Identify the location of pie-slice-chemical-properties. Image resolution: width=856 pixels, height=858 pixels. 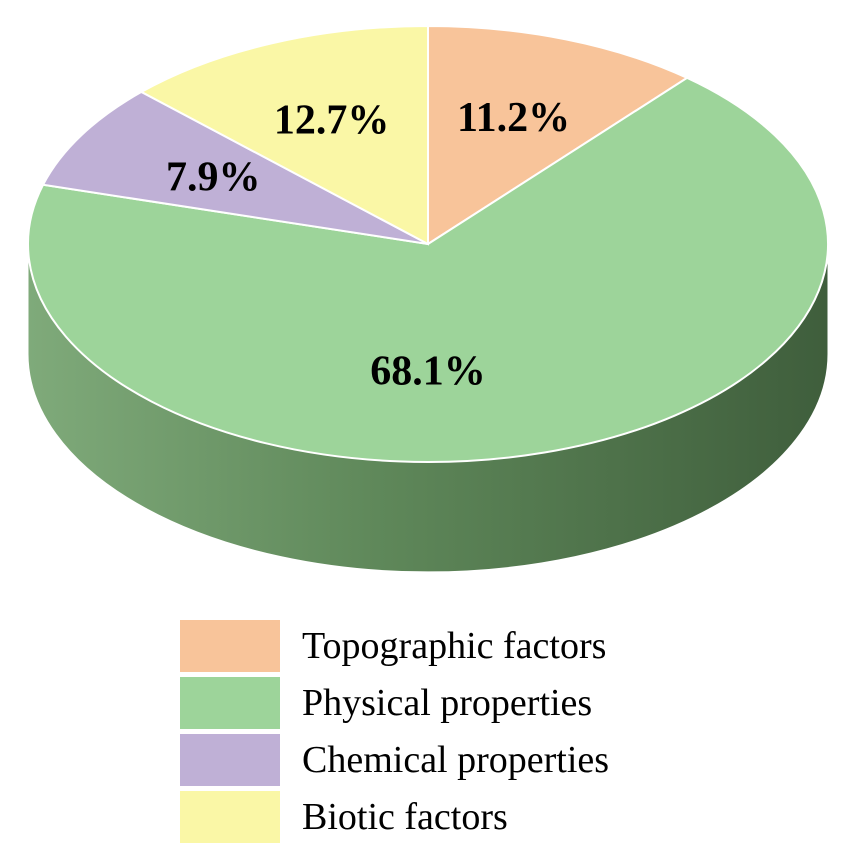
(235, 167).